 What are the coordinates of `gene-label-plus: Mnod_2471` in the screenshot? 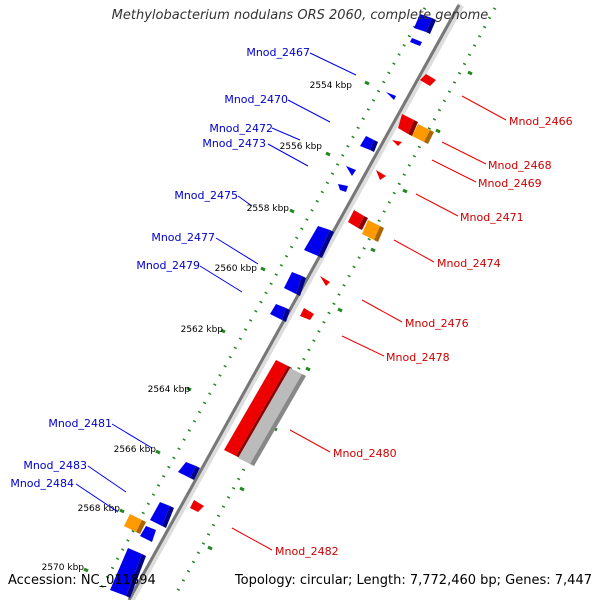 It's located at (492, 217).